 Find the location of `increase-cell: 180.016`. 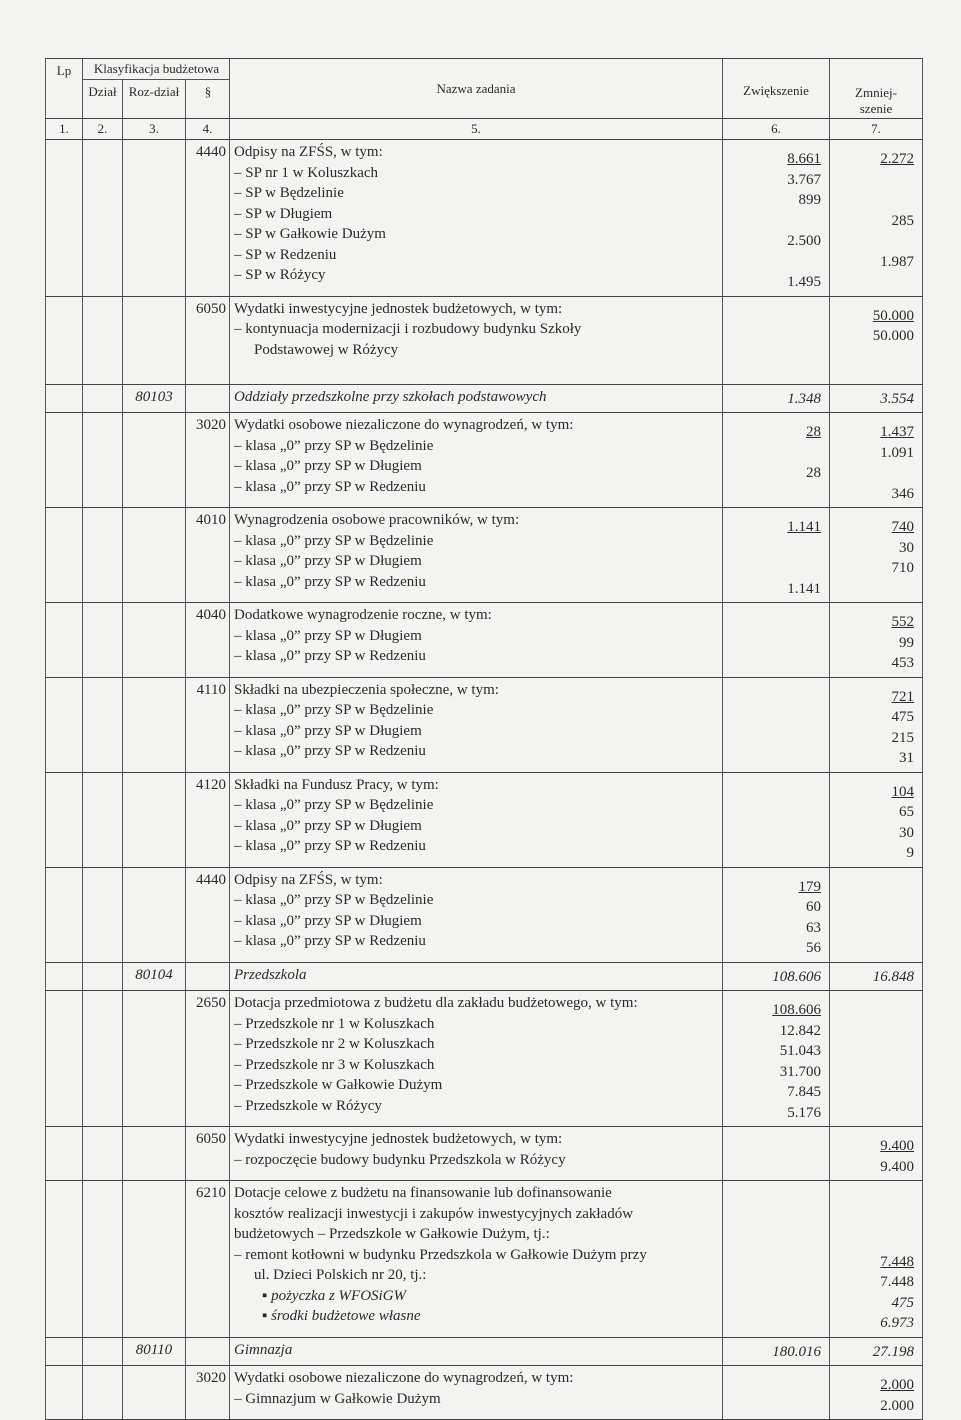

increase-cell: 180.016 is located at coordinates (776, 1351).